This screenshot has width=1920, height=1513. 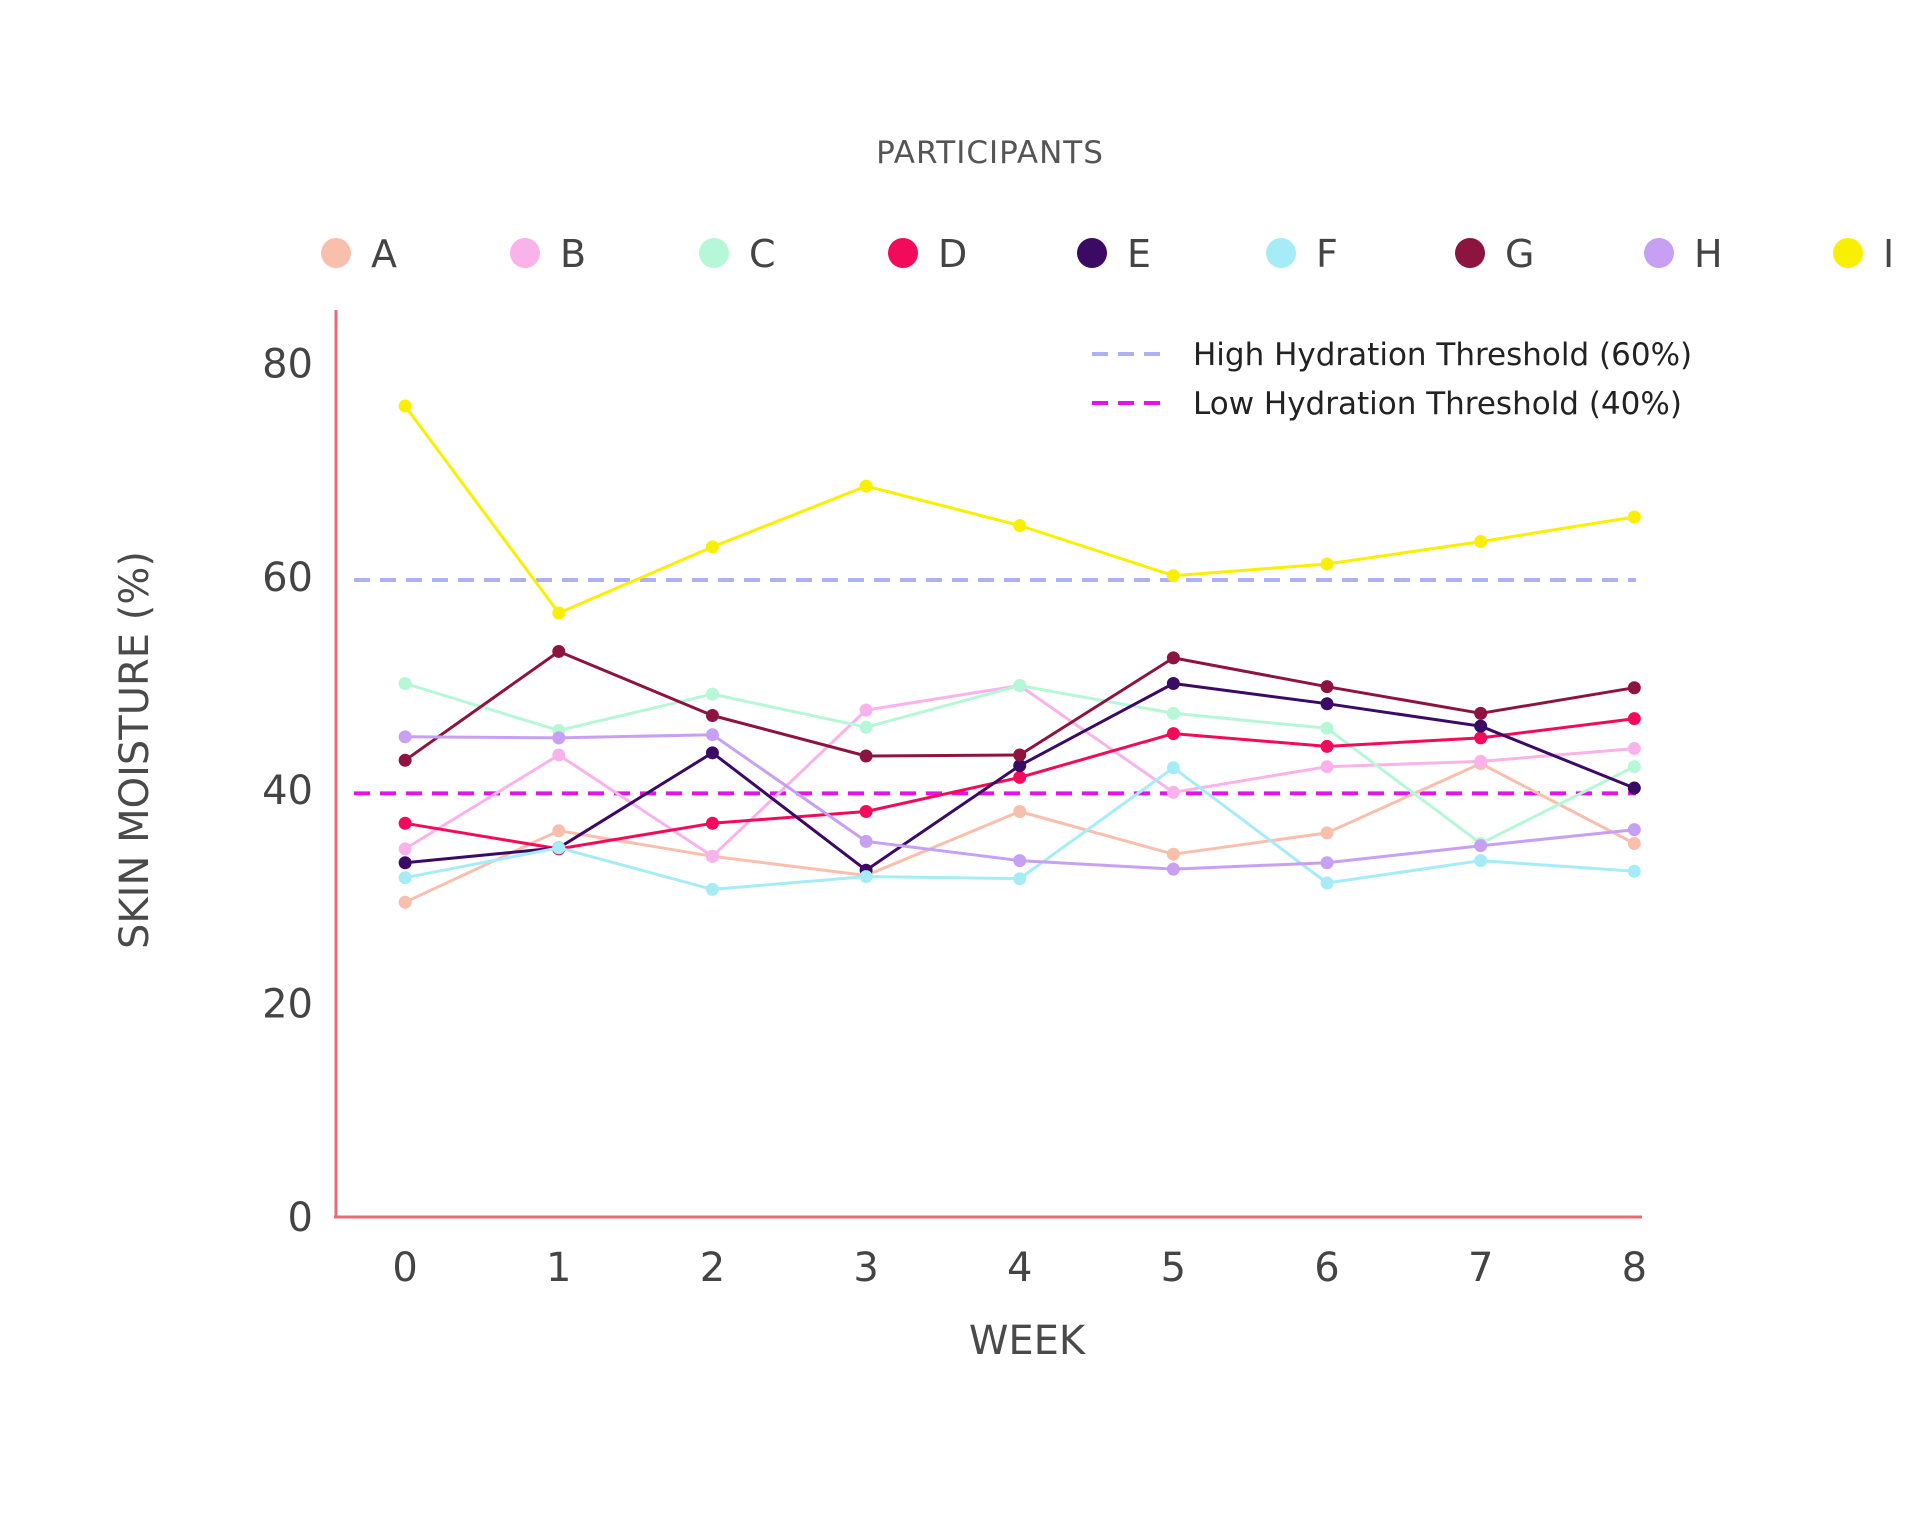 I want to click on legend-label-i: I, so click(x=1888, y=254).